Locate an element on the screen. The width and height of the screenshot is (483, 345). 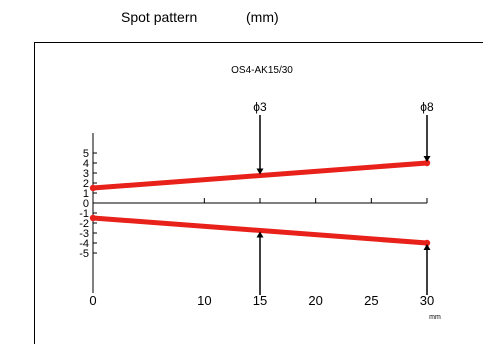
x-tick-label: 25 is located at coordinates (371, 300).